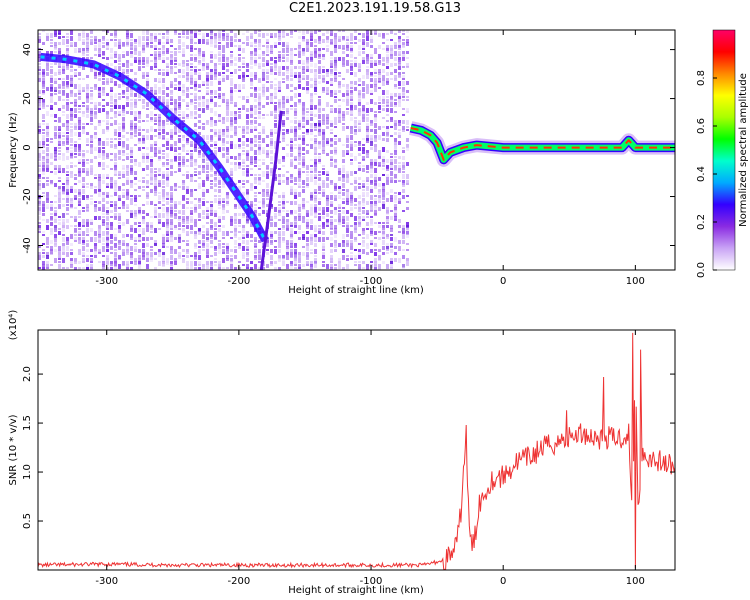 This screenshot has width=750, height=600. Describe the element at coordinates (356, 290) in the screenshot. I see `spectrogram-x-label: Height of straight line (km)` at that location.